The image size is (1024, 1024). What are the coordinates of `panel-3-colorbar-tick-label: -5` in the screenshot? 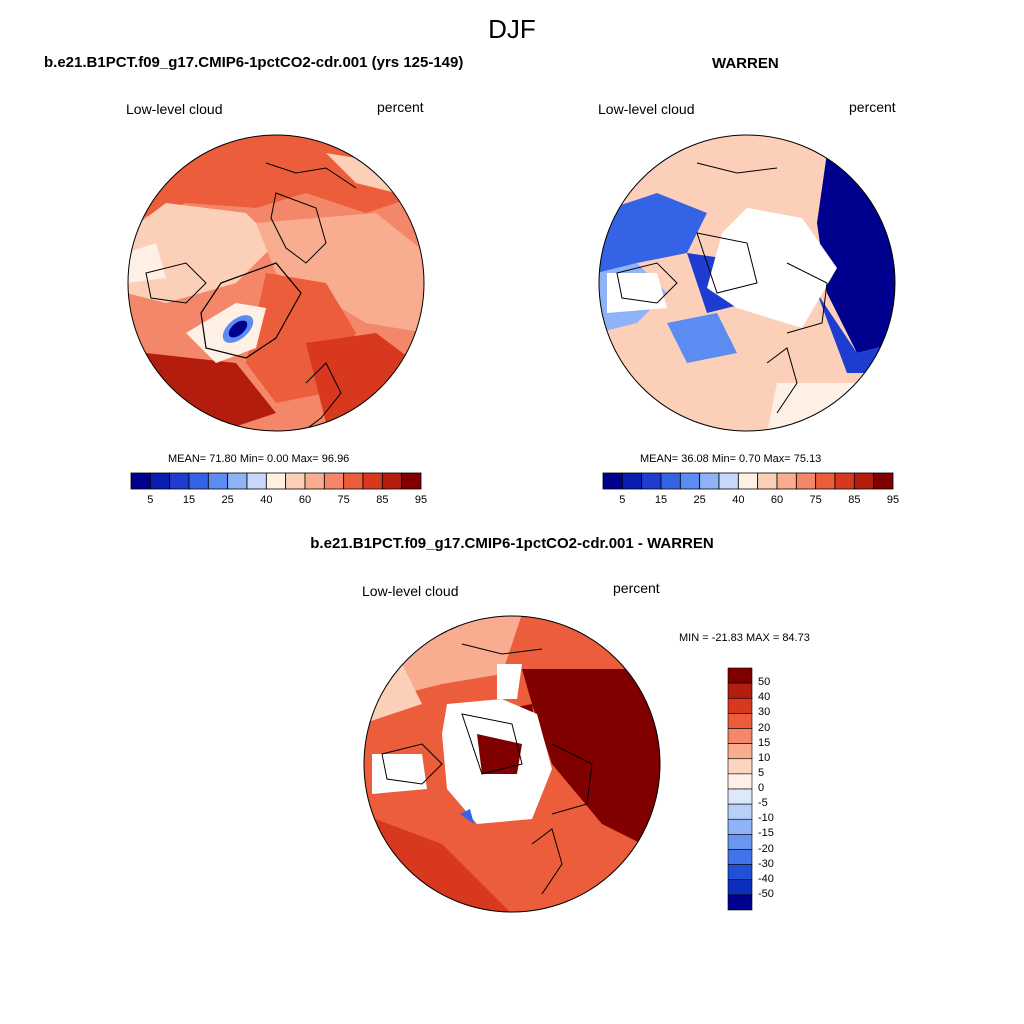 It's located at (763, 803).